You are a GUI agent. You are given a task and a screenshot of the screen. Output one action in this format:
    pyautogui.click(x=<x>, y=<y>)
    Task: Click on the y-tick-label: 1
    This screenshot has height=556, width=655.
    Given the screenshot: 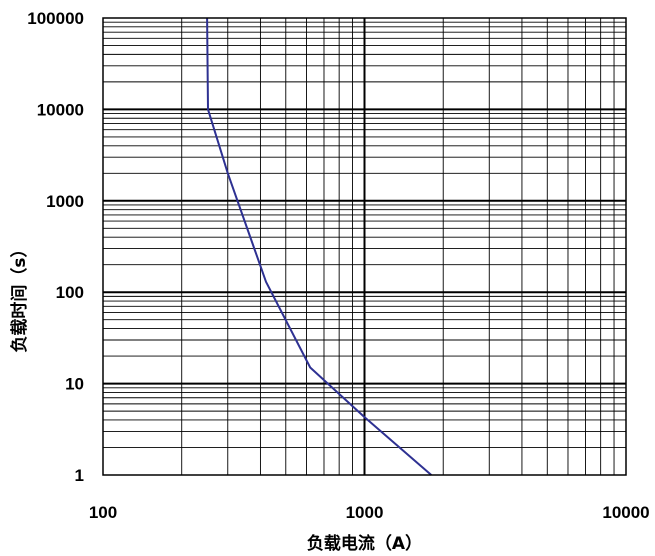 What is the action you would take?
    pyautogui.click(x=79, y=475)
    